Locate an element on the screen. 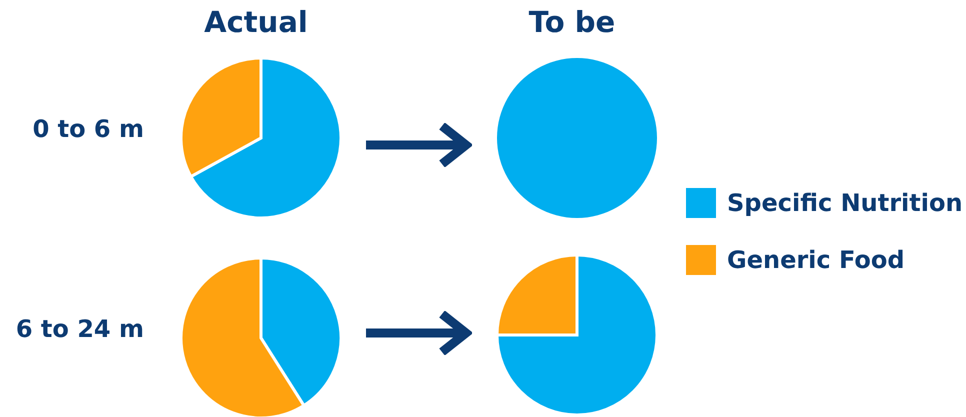  text: 0 to 6 m is located at coordinates (88, 129).